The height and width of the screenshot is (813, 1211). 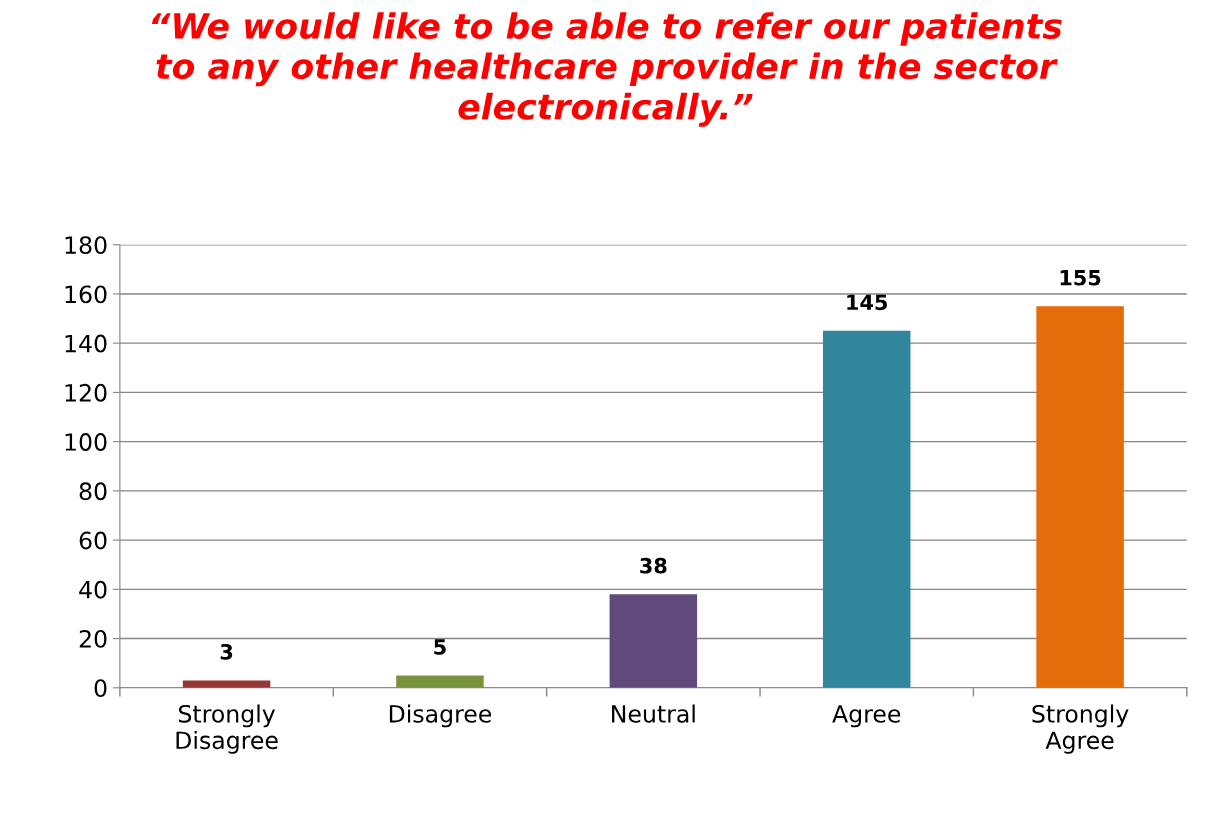 What do you see at coordinates (226, 651) in the screenshot?
I see `data-label: 3` at bounding box center [226, 651].